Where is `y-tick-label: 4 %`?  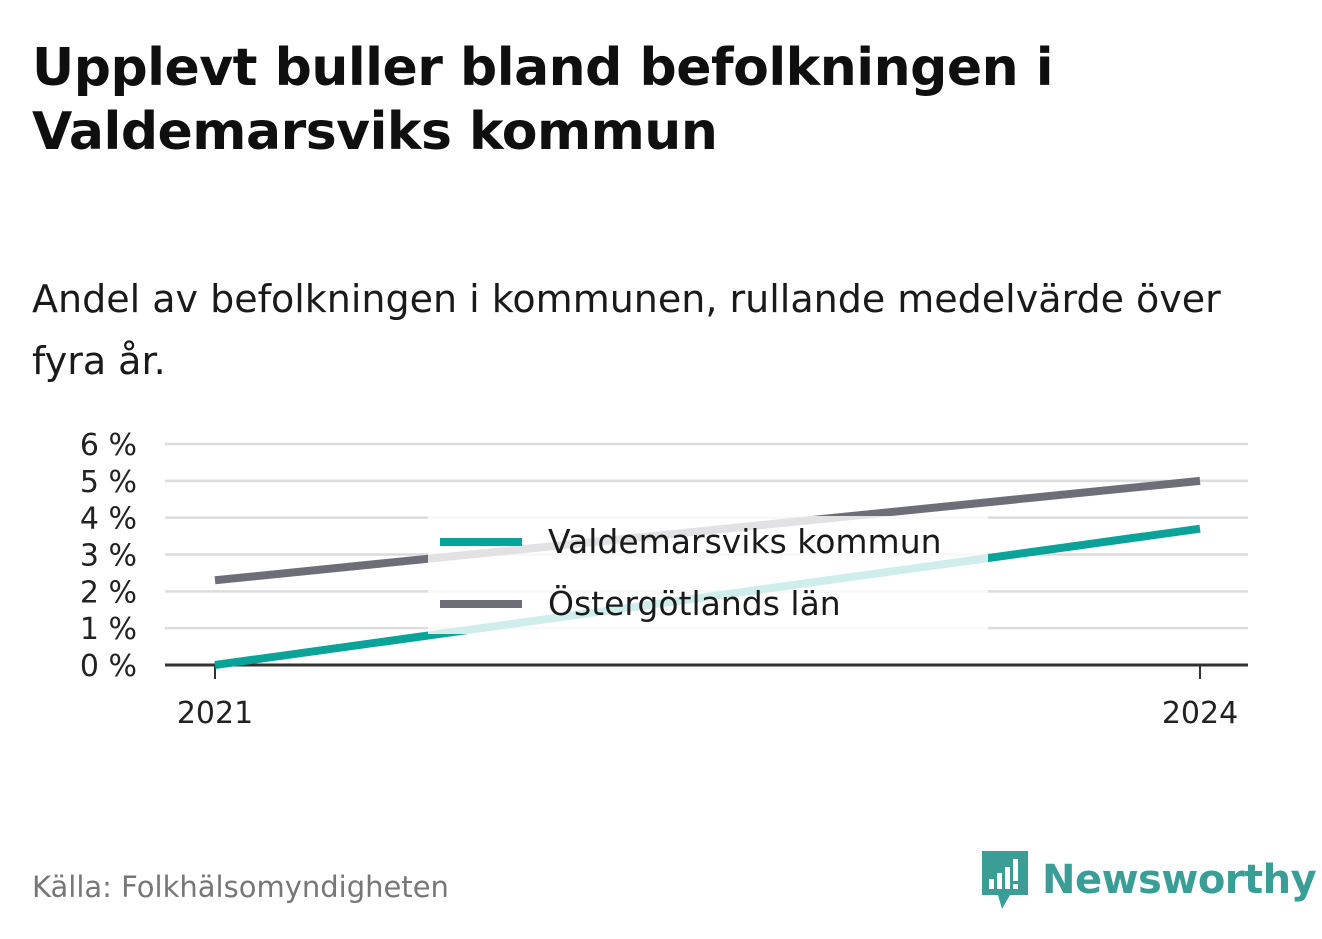
y-tick-label: 4 % is located at coordinates (108, 519).